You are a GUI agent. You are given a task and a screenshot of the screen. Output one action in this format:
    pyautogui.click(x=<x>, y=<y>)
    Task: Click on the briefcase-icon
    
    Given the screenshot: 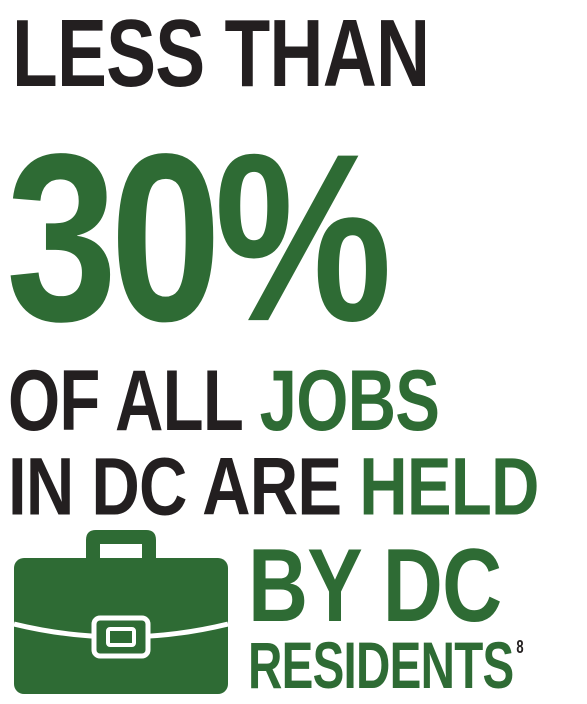 What is the action you would take?
    pyautogui.click(x=121, y=612)
    